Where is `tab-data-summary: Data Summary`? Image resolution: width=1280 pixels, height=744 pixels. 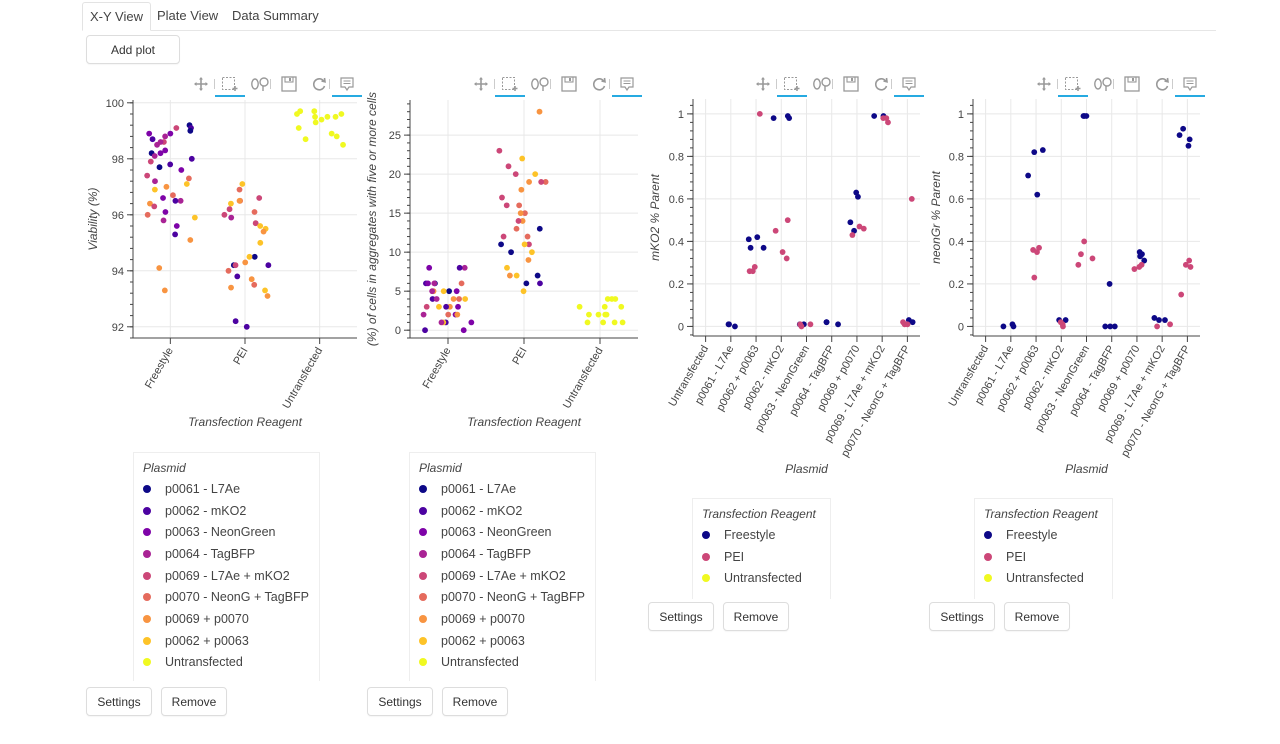
tab-data-summary: Data Summary is located at coordinates (275, 15).